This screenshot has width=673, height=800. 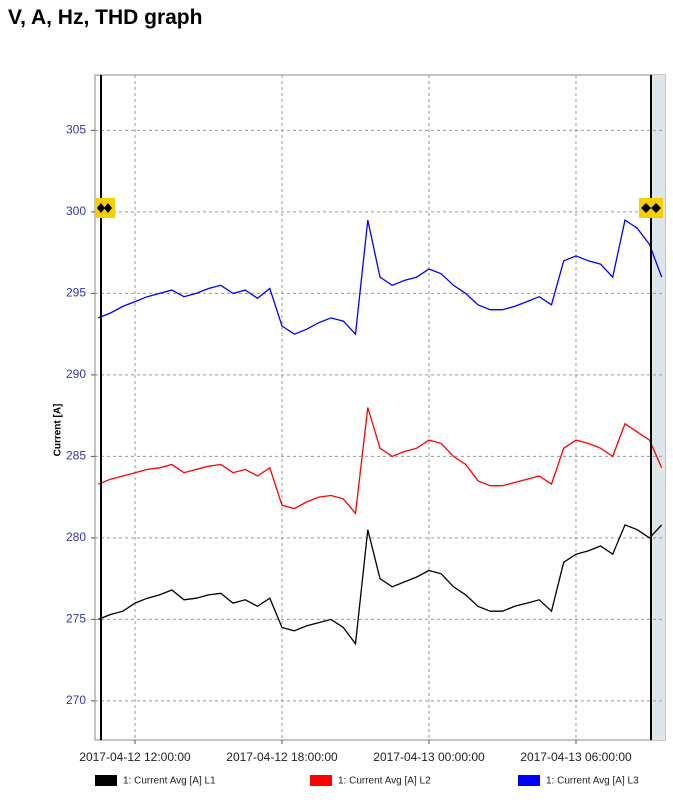 What do you see at coordinates (576, 757) in the screenshot?
I see `x-tick-label: 2017-04-13 06:00:00` at bounding box center [576, 757].